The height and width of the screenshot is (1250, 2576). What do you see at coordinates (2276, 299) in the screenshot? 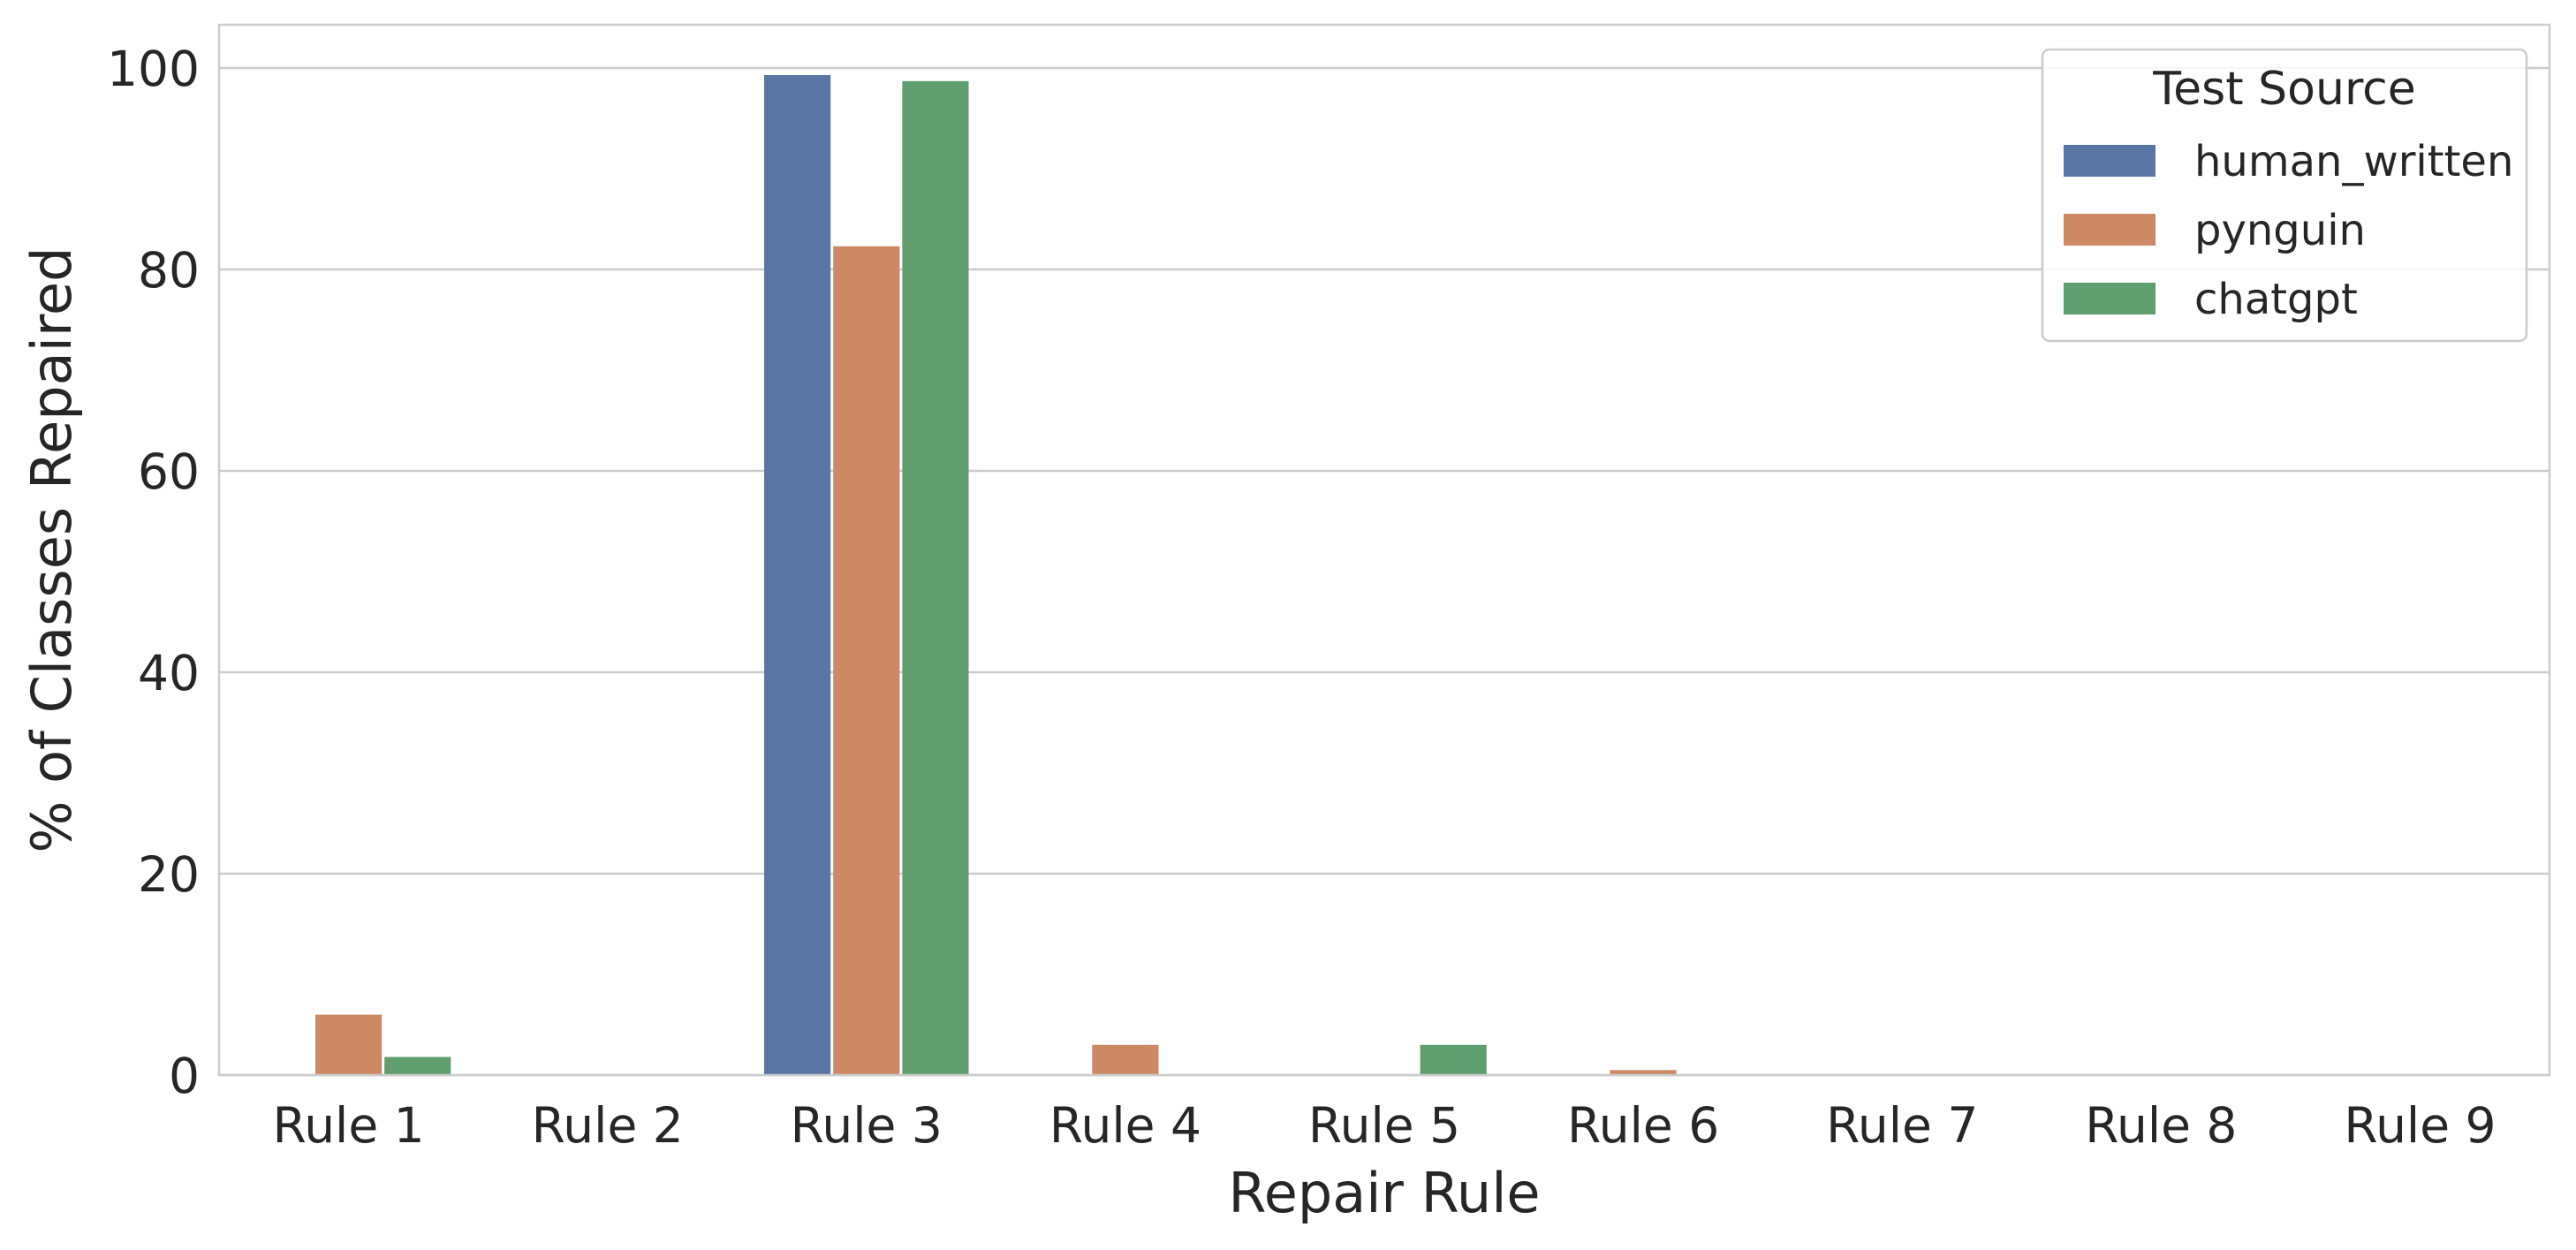
I see `legend-label-chatgpt: chatgpt` at bounding box center [2276, 299].